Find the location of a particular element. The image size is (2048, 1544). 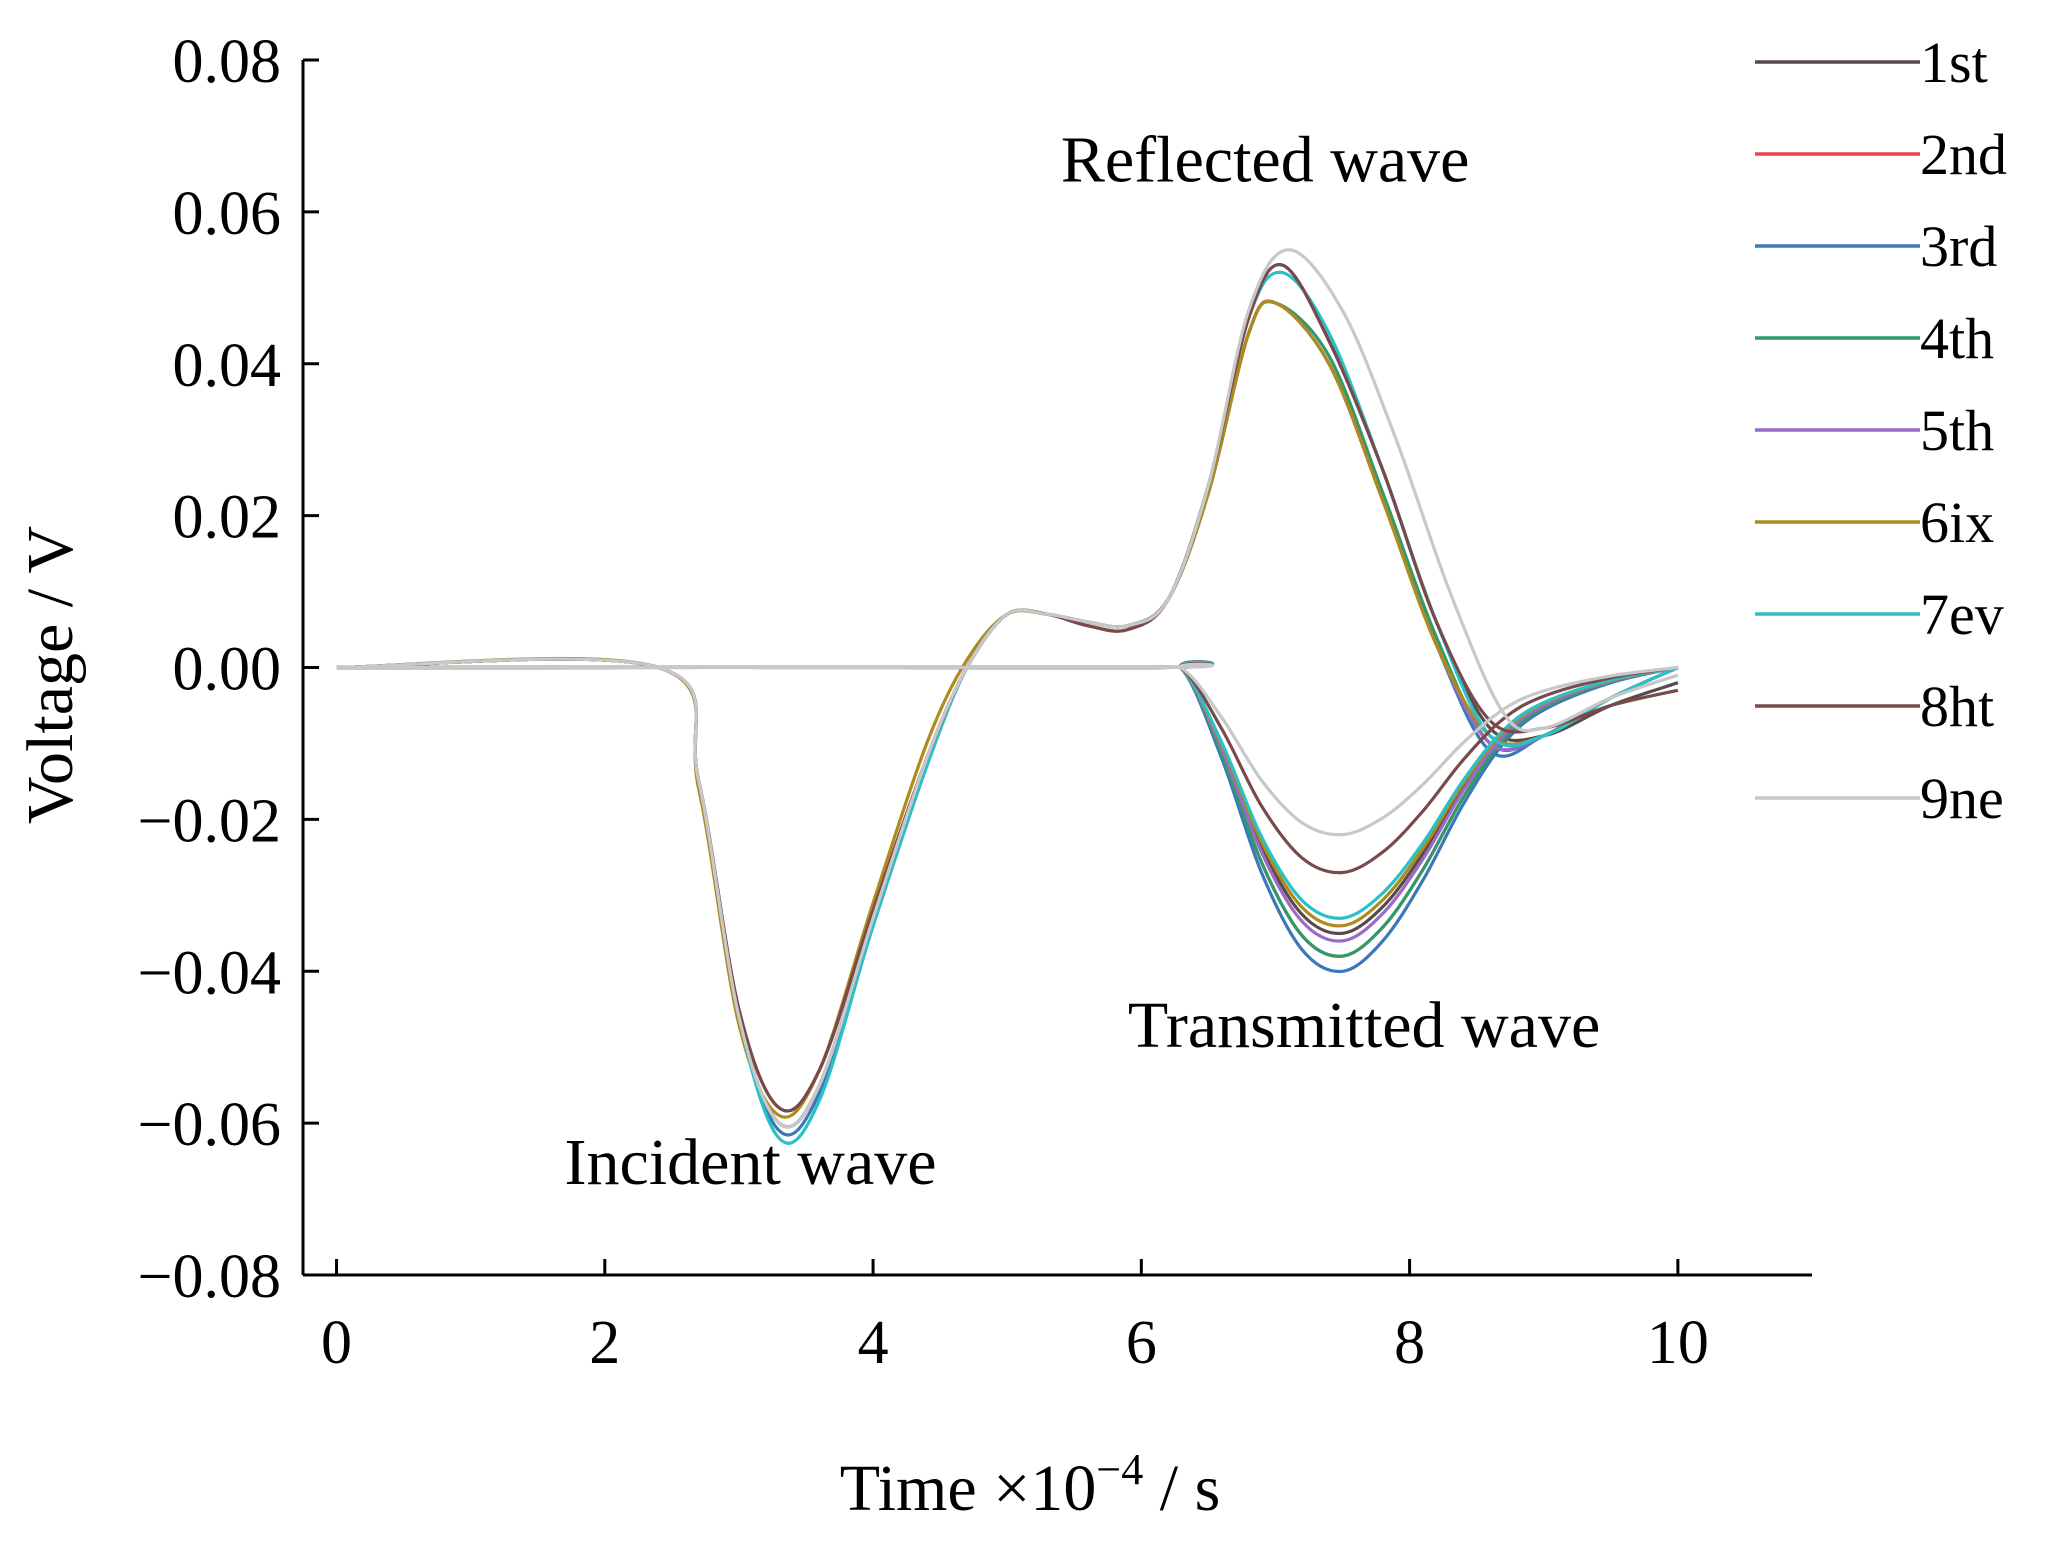

x-tick-label: 6 is located at coordinates (1141, 1343).